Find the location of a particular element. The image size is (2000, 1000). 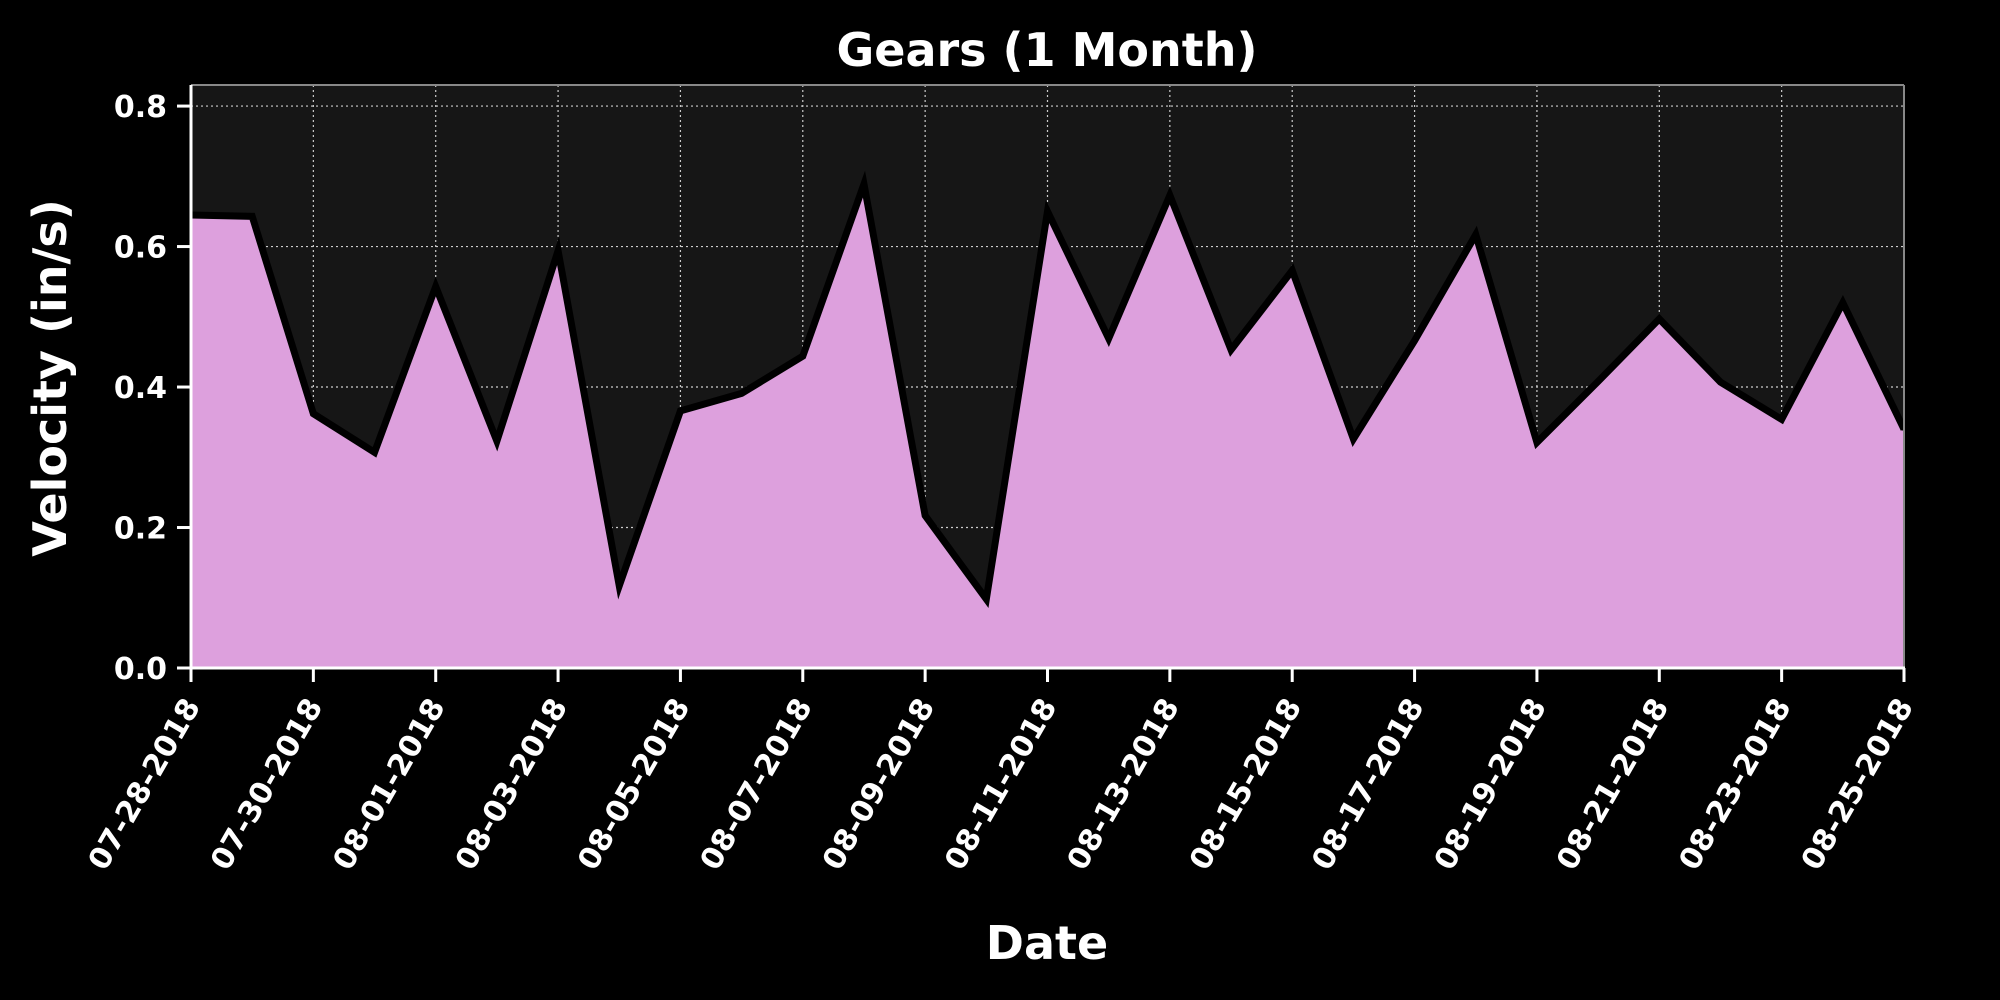

y-axis-ticks: 0.0 0.2 0.4 0.6 0.8 is located at coordinates (152, 388).